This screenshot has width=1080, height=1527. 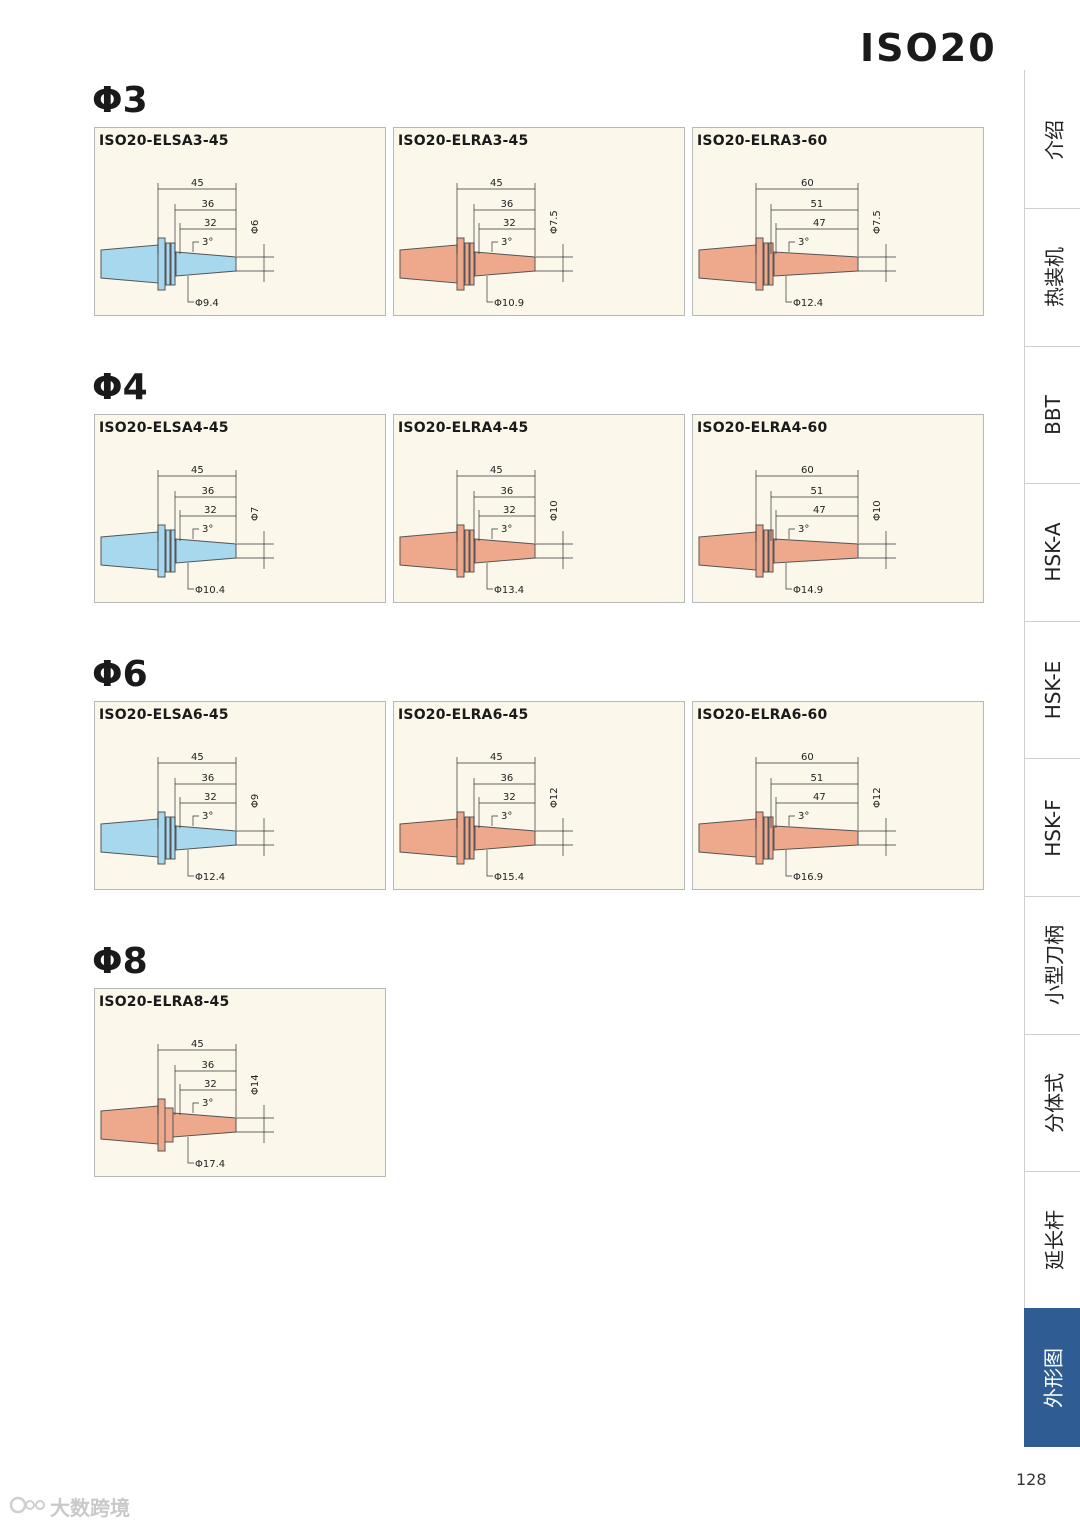 I want to click on section-heading: Φ6, so click(x=120, y=674).